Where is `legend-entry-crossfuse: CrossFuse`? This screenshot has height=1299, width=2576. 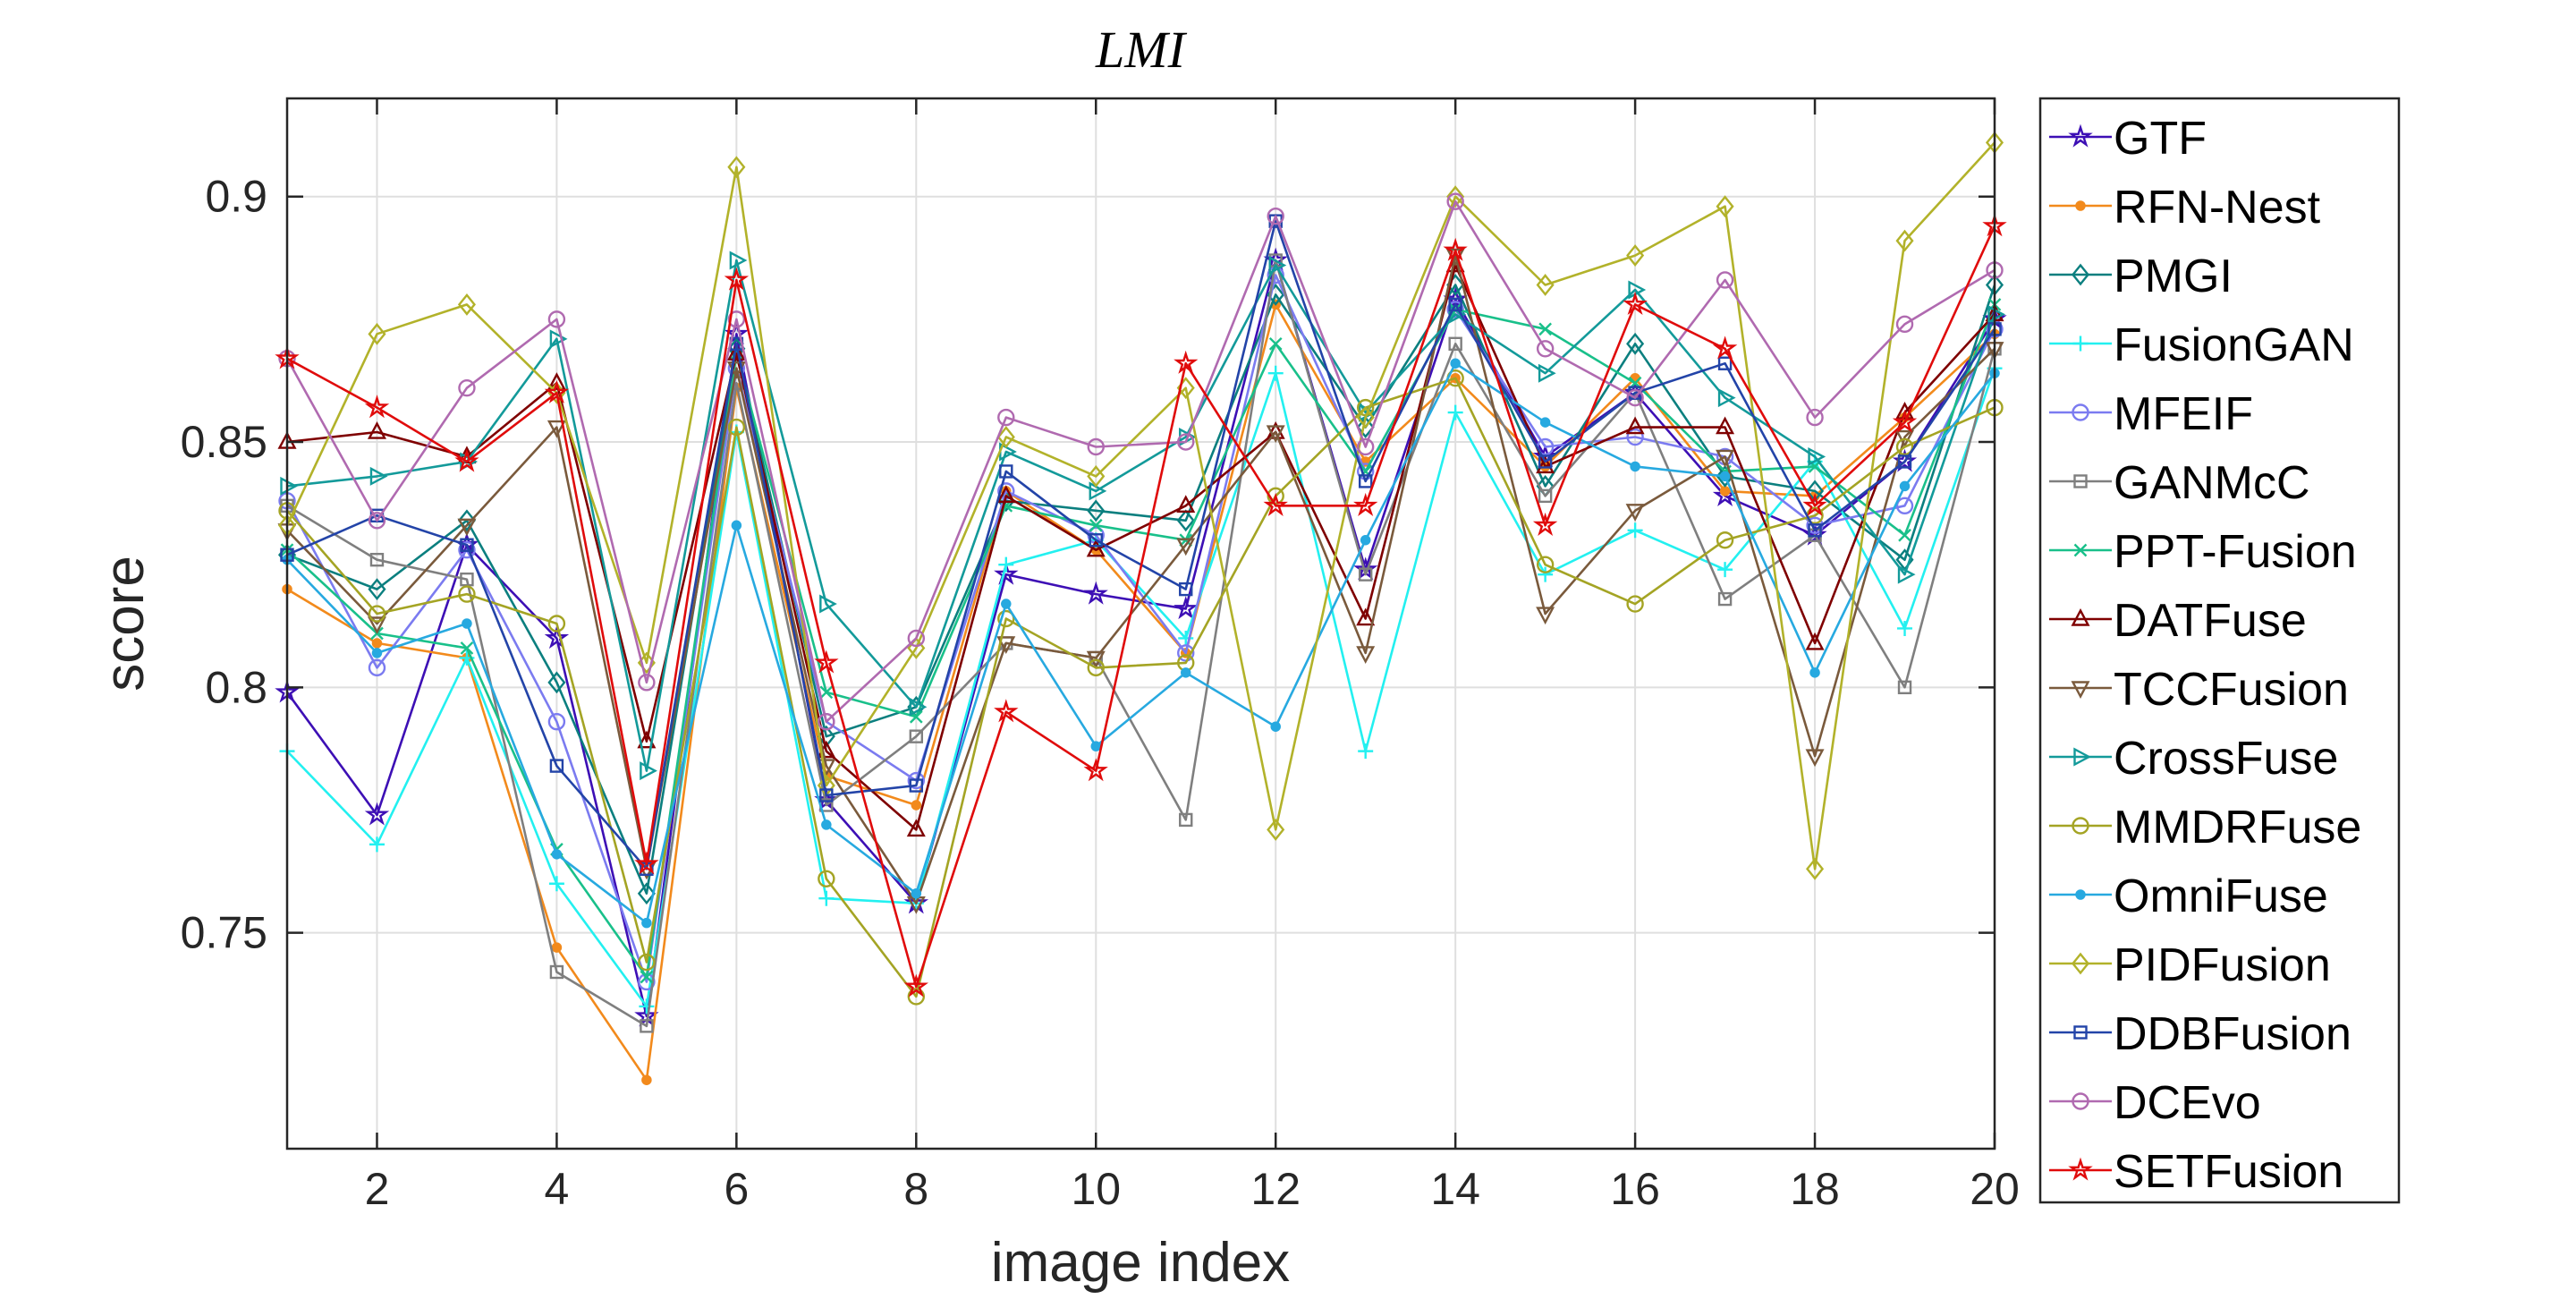
legend-entry-crossfuse: CrossFuse is located at coordinates (2193, 759).